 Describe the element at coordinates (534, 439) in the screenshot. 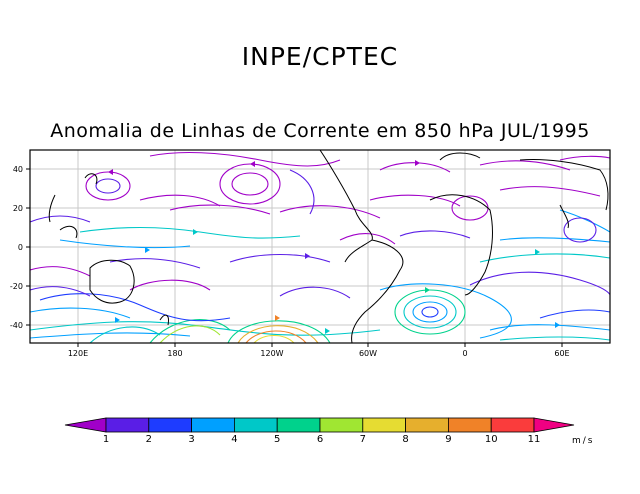

I see `colorbar-tick-label: 11` at that location.